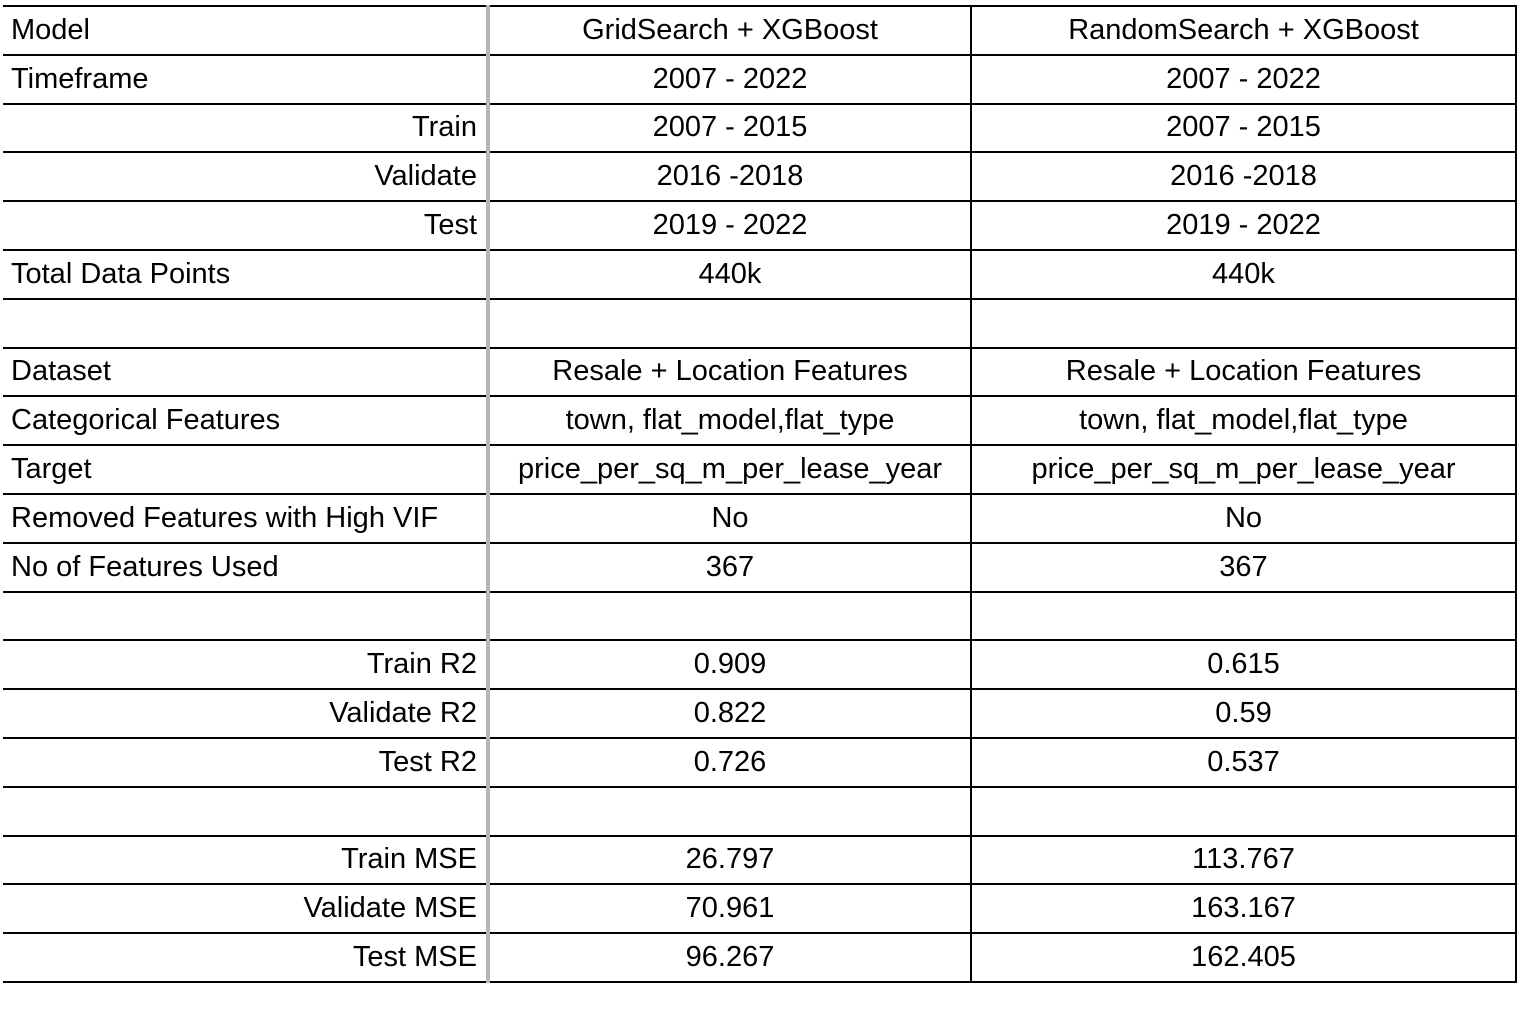 The image size is (1522, 1025). I want to click on randomsearch-value-cell: 0.537, so click(1244, 762).